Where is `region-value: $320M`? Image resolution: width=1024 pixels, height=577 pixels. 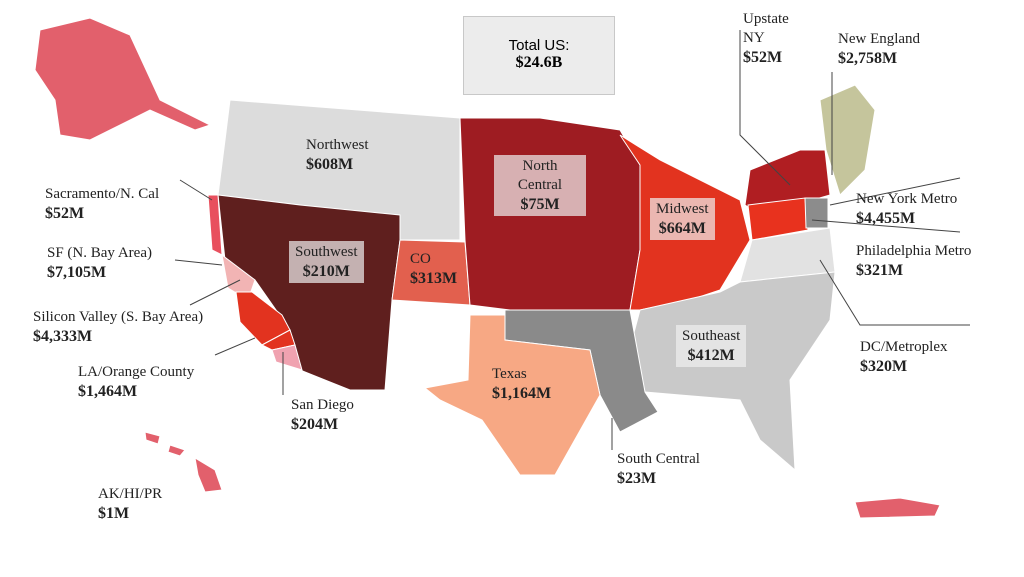
region-value: $320M is located at coordinates (884, 366).